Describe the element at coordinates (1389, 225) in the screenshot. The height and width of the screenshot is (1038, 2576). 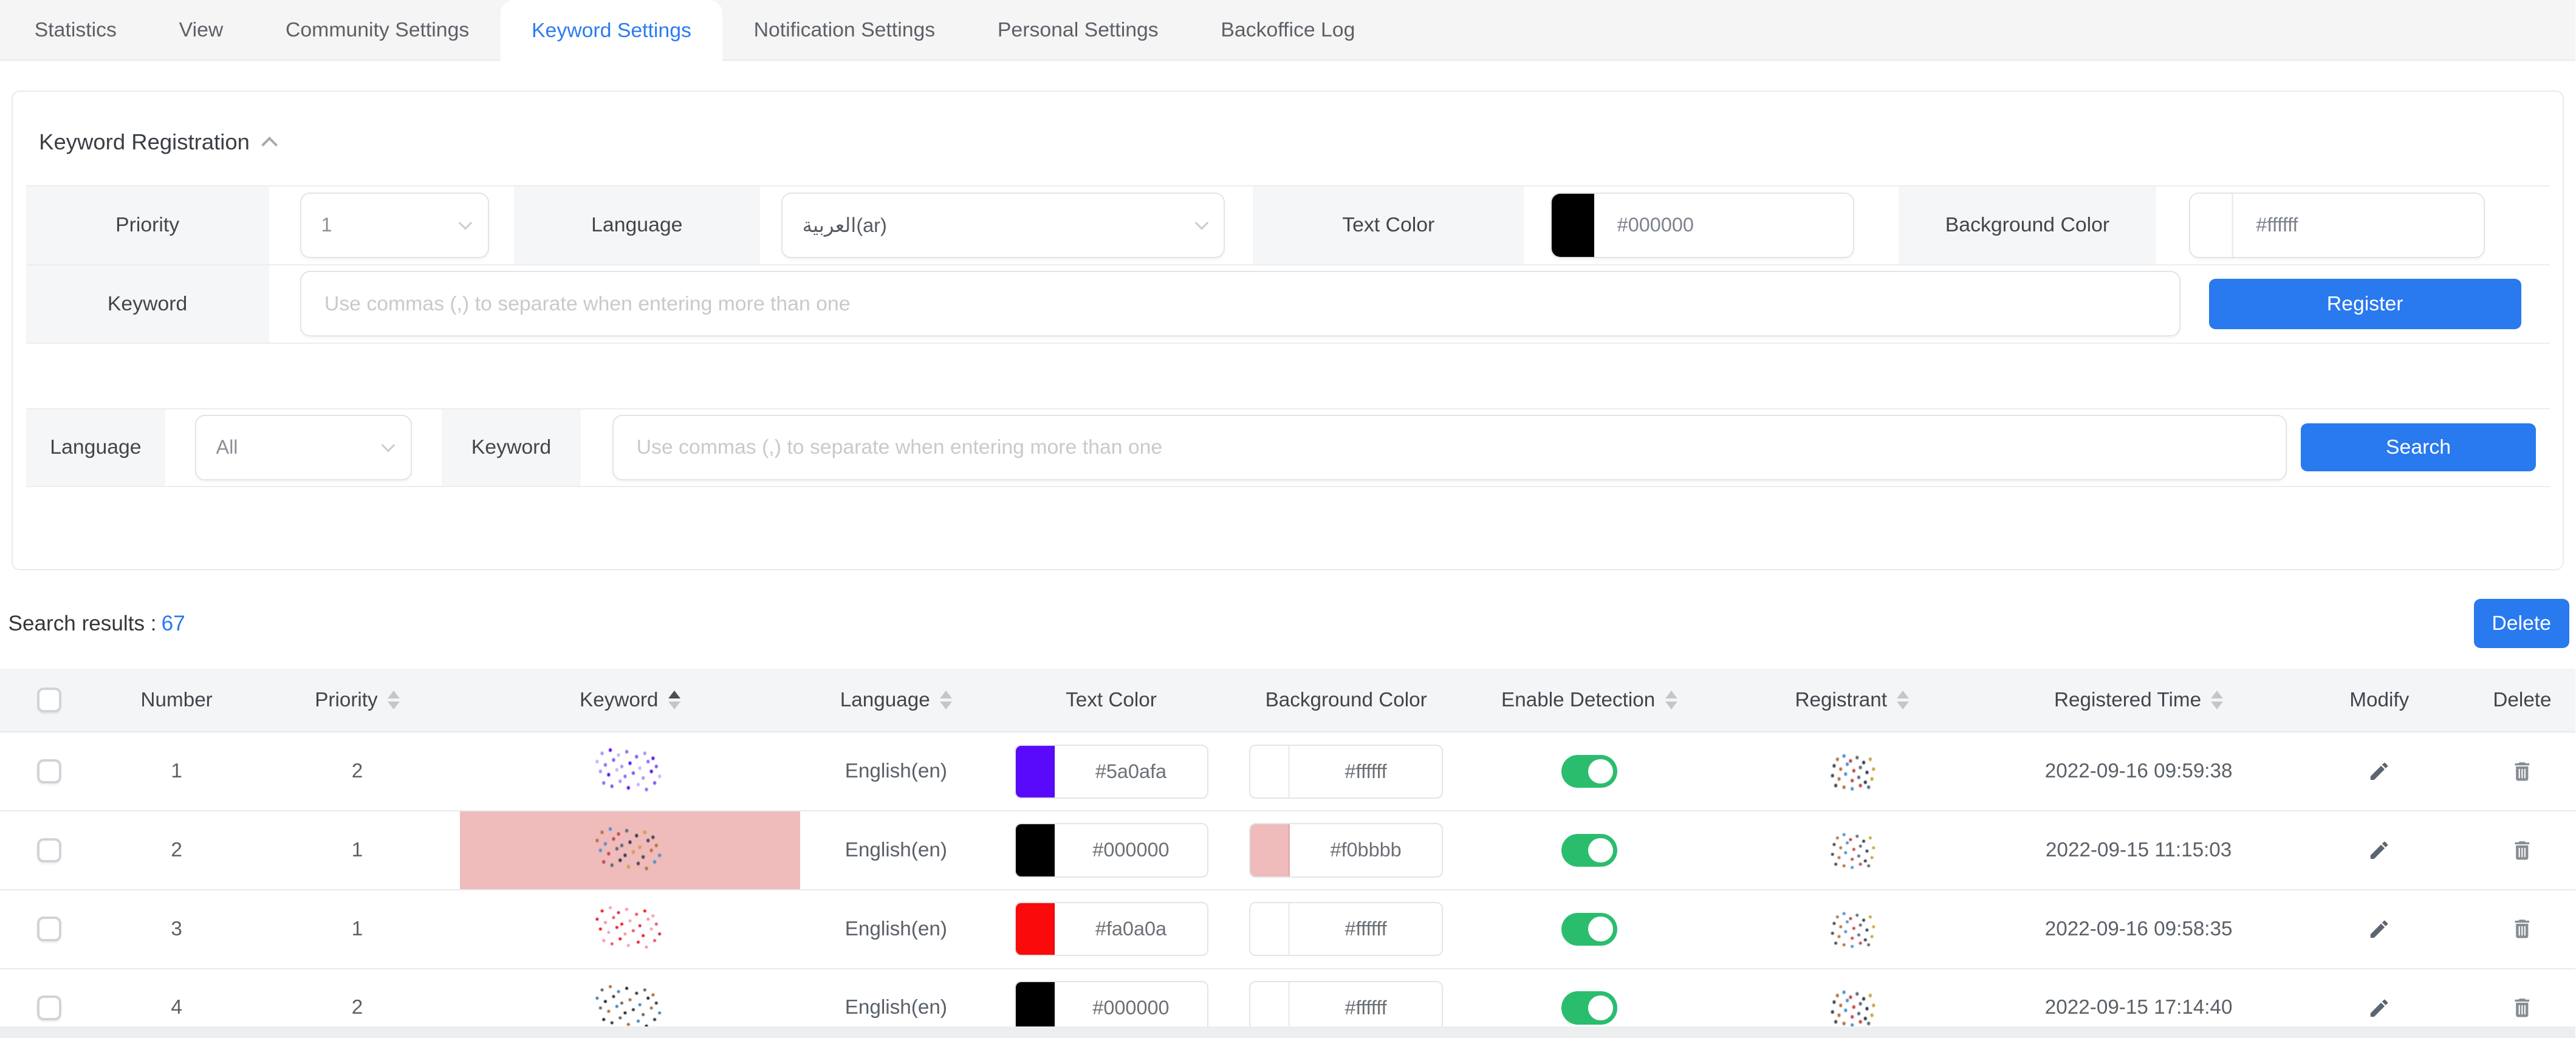
I see `text-color-label: Text Color` at that location.